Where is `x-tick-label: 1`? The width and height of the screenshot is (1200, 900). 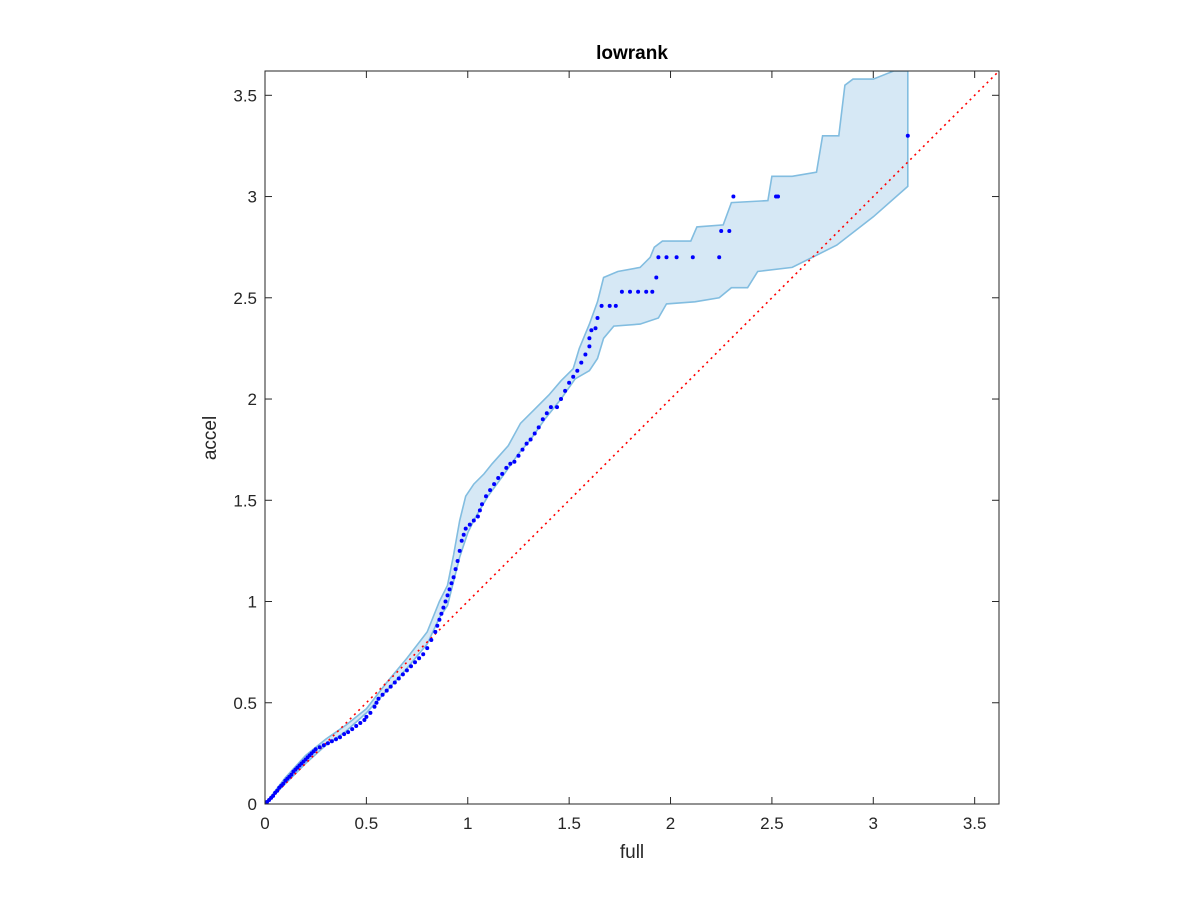
x-tick-label: 1 is located at coordinates (467, 823).